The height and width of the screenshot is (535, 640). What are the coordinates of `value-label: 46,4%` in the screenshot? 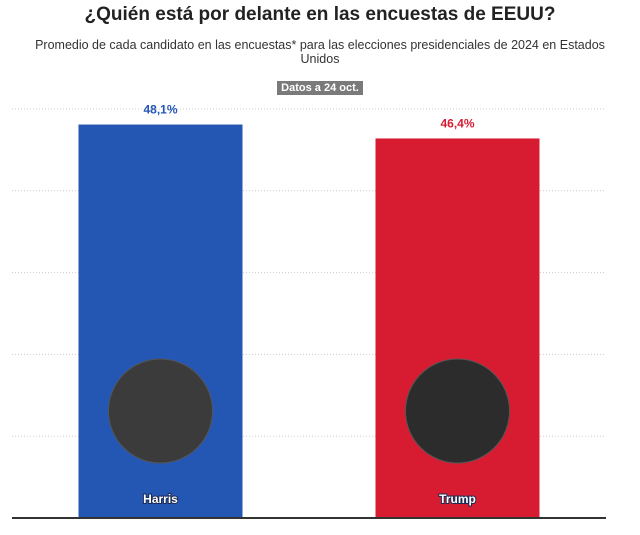 It's located at (457, 124).